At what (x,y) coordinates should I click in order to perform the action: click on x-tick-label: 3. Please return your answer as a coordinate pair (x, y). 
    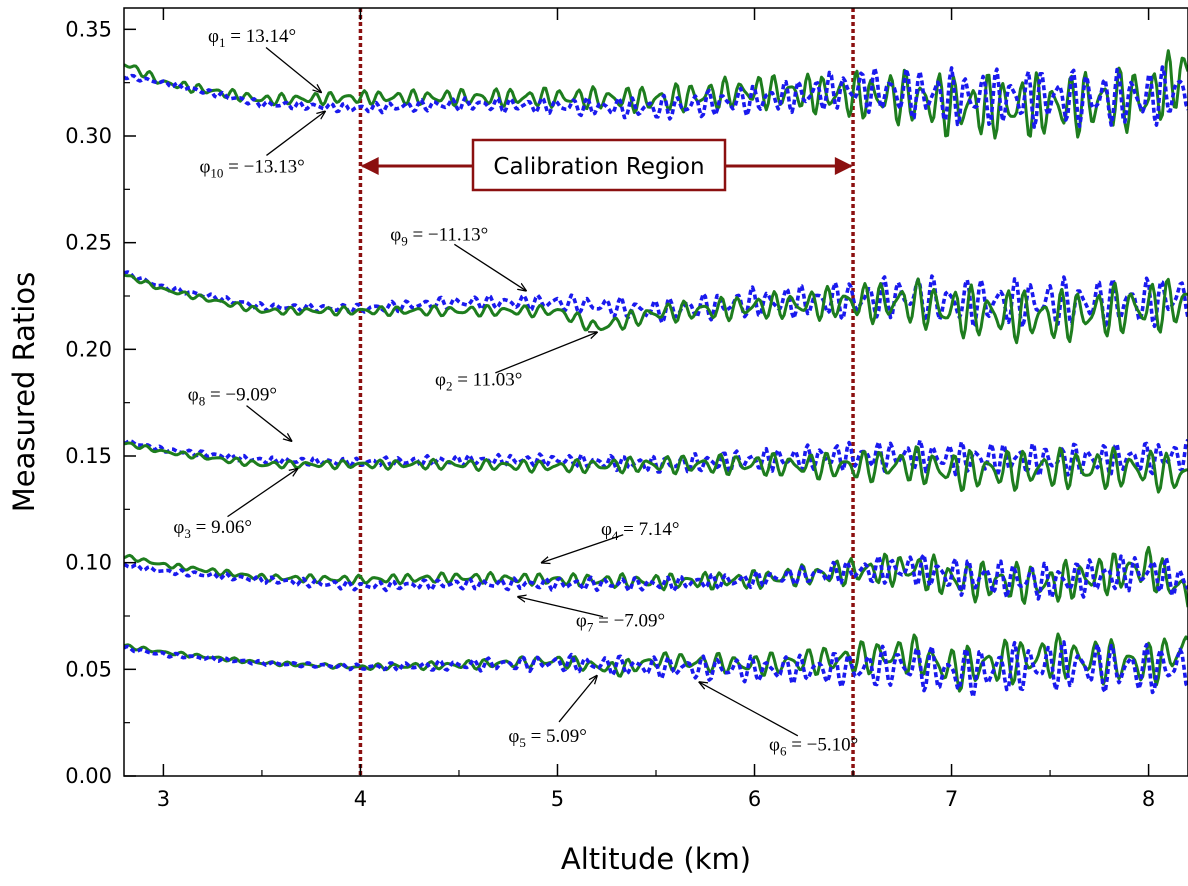
    Looking at the image, I should click on (163, 799).